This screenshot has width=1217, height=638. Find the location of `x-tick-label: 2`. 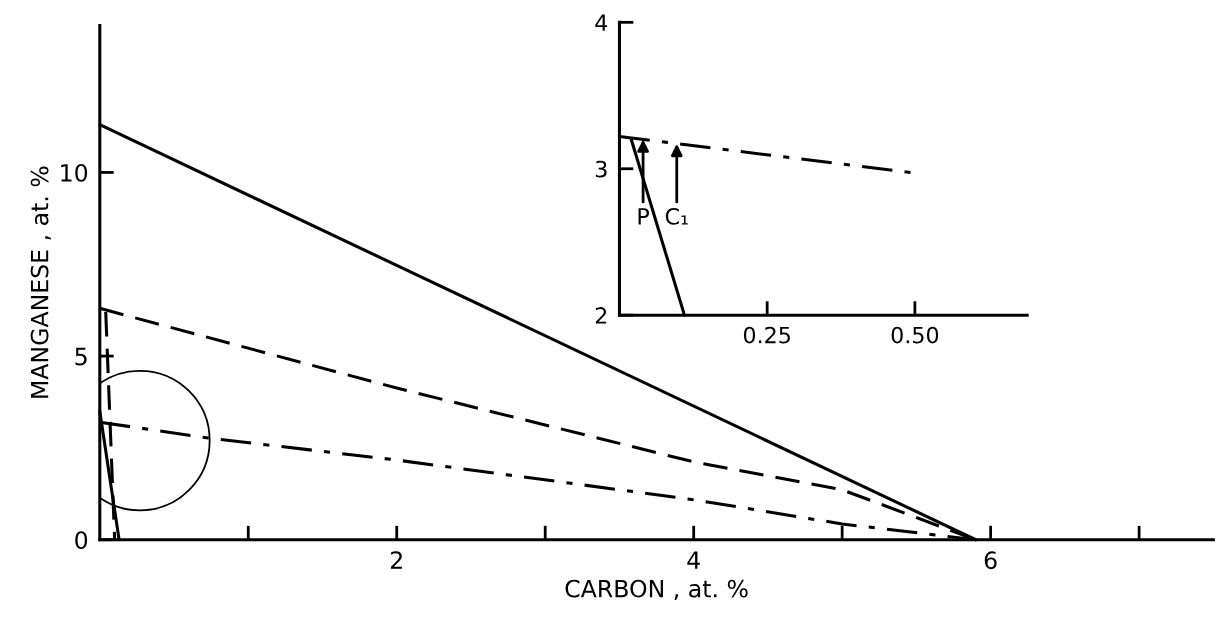

x-tick-label: 2 is located at coordinates (396, 560).